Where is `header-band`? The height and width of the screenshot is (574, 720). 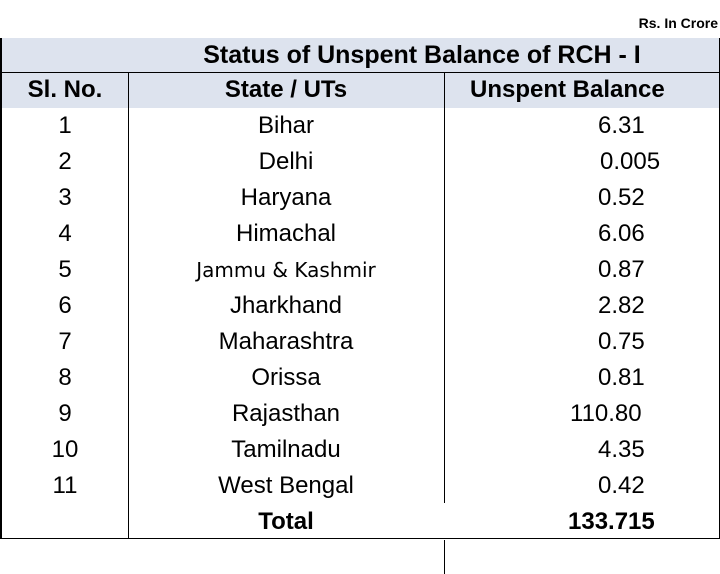
header-band is located at coordinates (361, 90).